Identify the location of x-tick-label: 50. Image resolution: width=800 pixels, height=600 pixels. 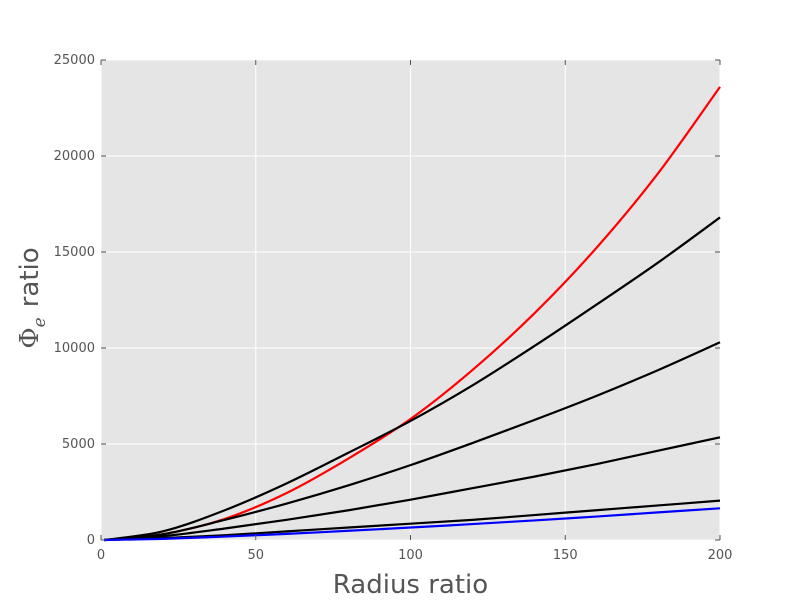
(255, 555).